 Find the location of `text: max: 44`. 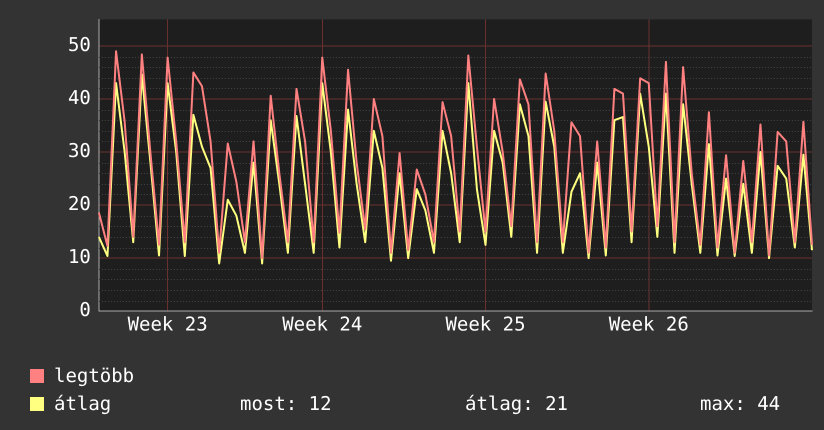

text: max: 44 is located at coordinates (740, 404).